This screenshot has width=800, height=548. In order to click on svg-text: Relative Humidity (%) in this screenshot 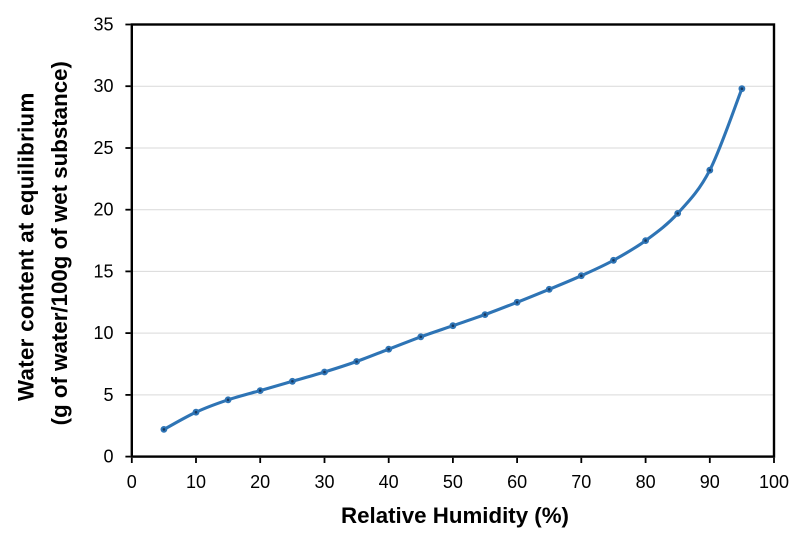, I will do `click(455, 515)`.